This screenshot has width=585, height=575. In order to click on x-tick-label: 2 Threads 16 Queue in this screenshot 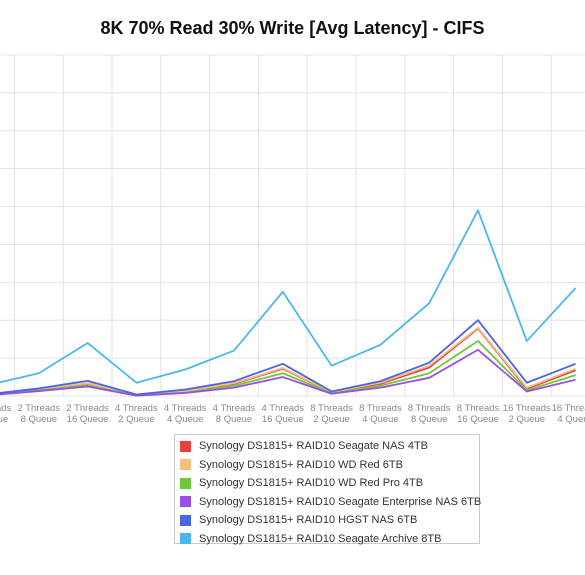, I will do `click(87, 414)`.